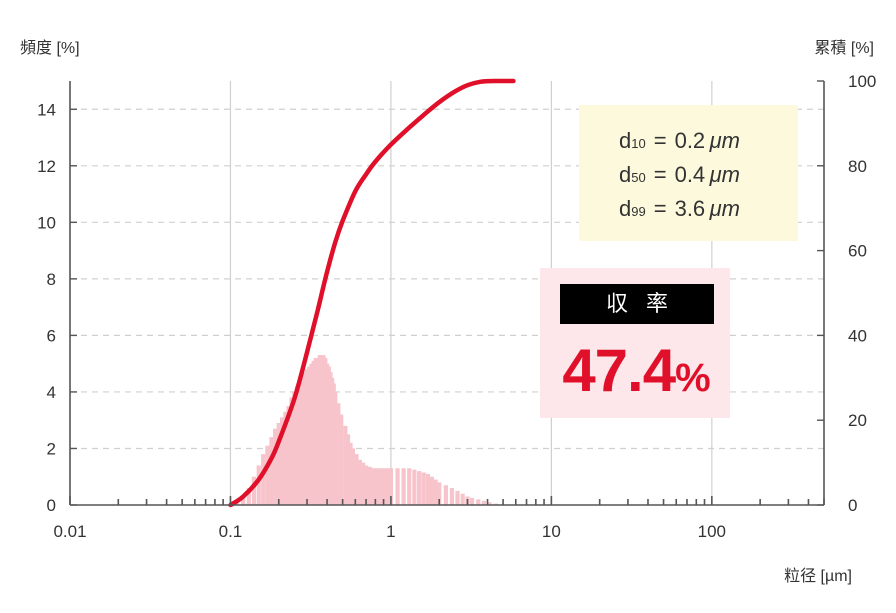 The image size is (896, 613). What do you see at coordinates (51, 335) in the screenshot?
I see `y-left-tick-label: 6` at bounding box center [51, 335].